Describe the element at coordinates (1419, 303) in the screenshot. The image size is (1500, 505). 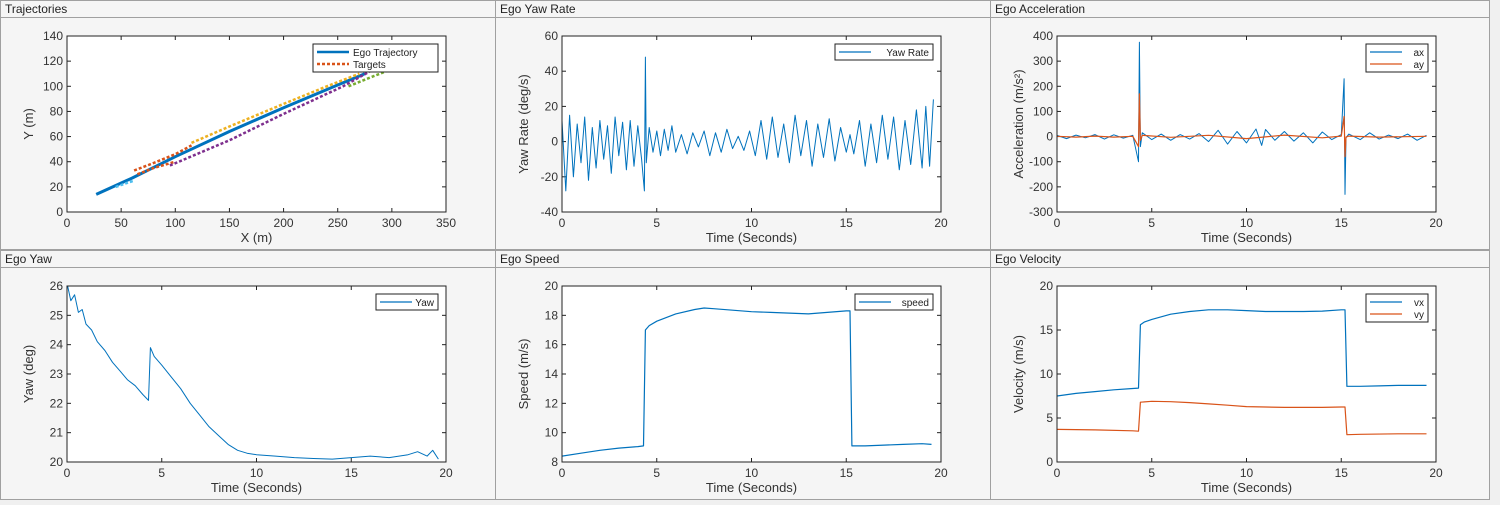
I see `legend-label: vx` at that location.